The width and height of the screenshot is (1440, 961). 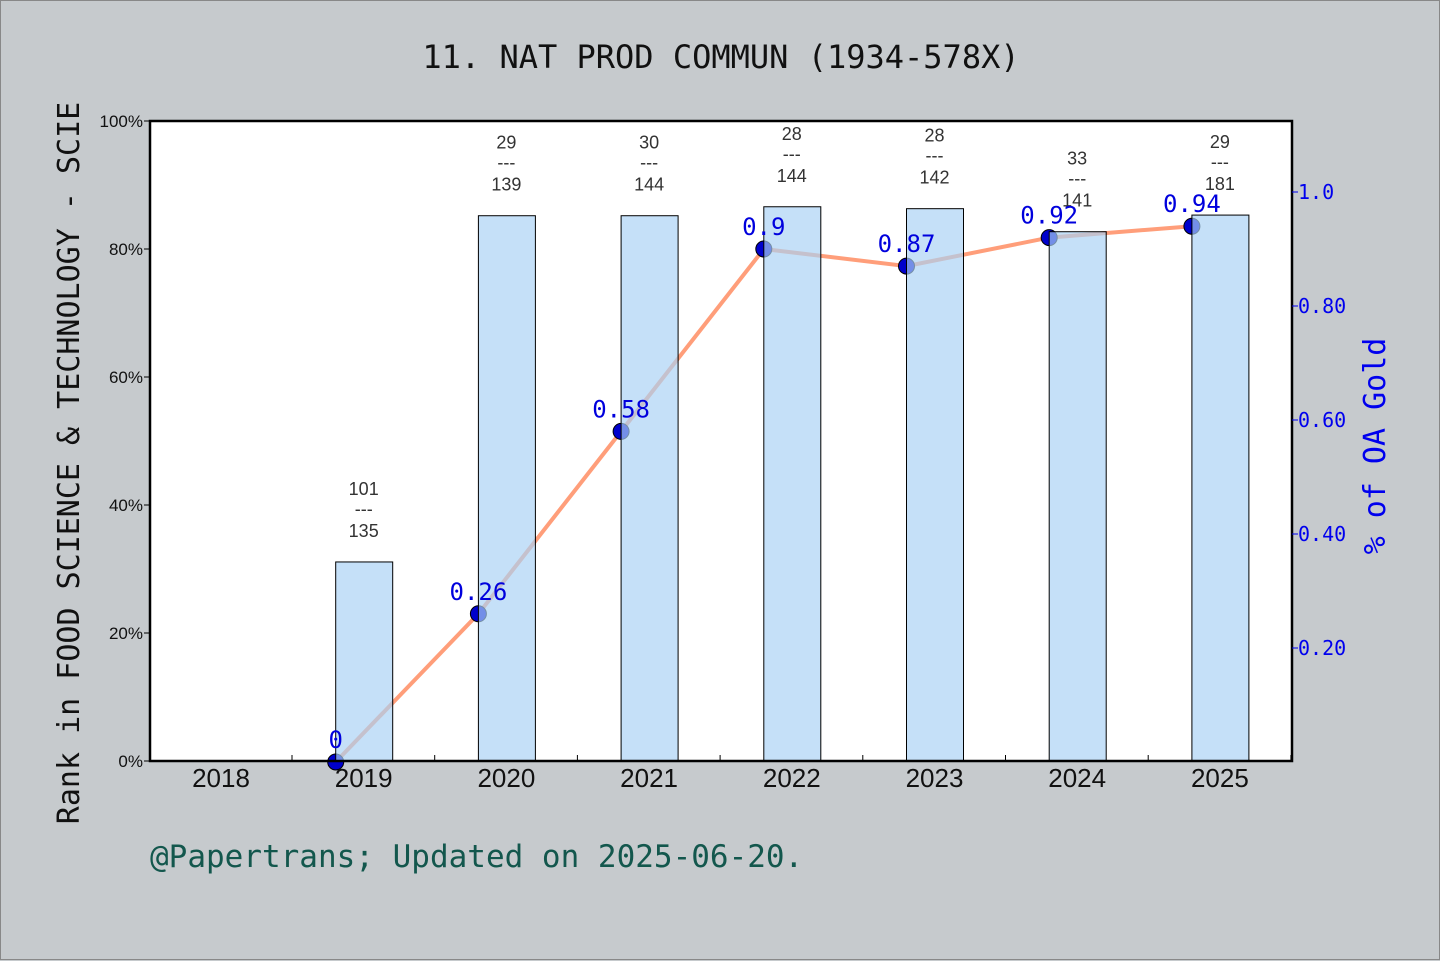 What do you see at coordinates (126, 505) in the screenshot?
I see `y-tick-label: 40%` at bounding box center [126, 505].